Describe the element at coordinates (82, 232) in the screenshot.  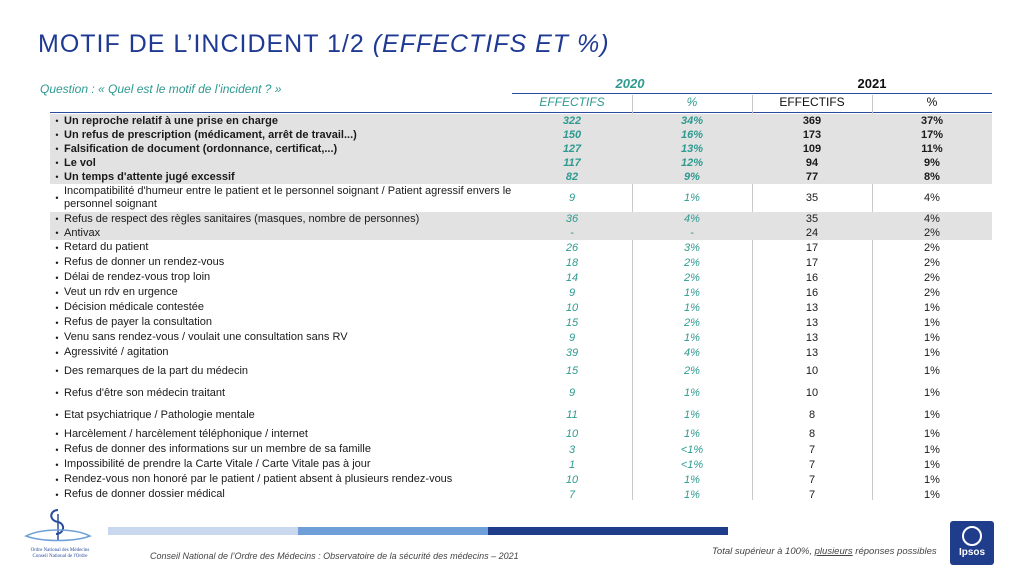
I see `row-label: Antivax` at that location.